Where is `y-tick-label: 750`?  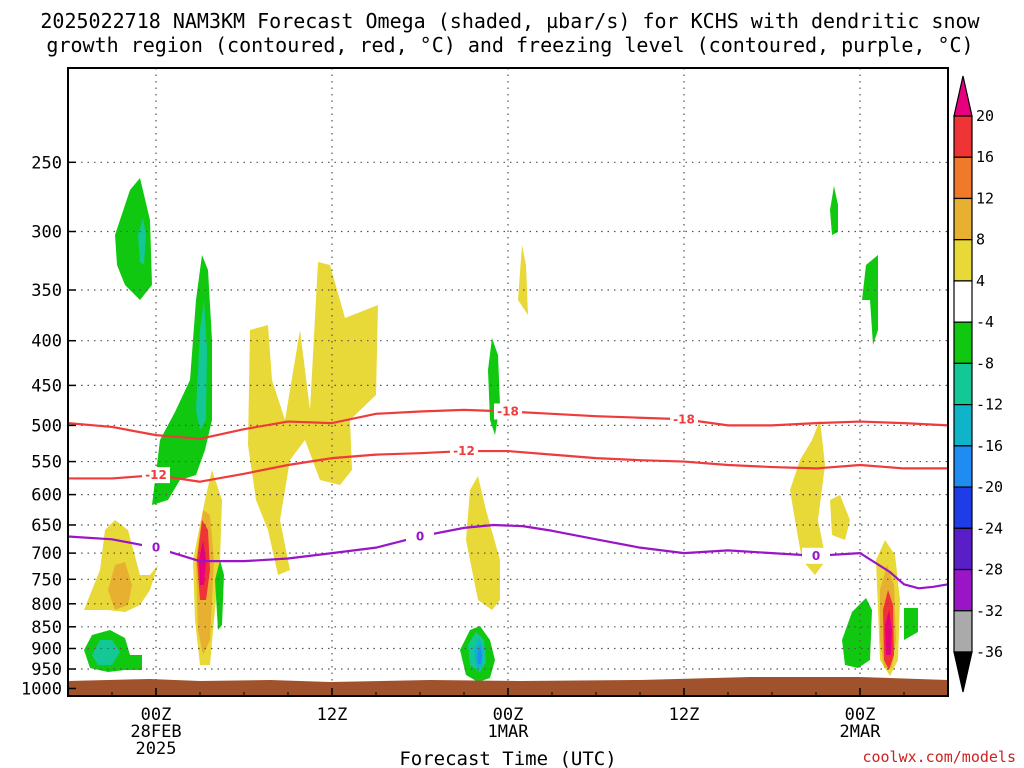 y-tick-label: 750 is located at coordinates (46, 580).